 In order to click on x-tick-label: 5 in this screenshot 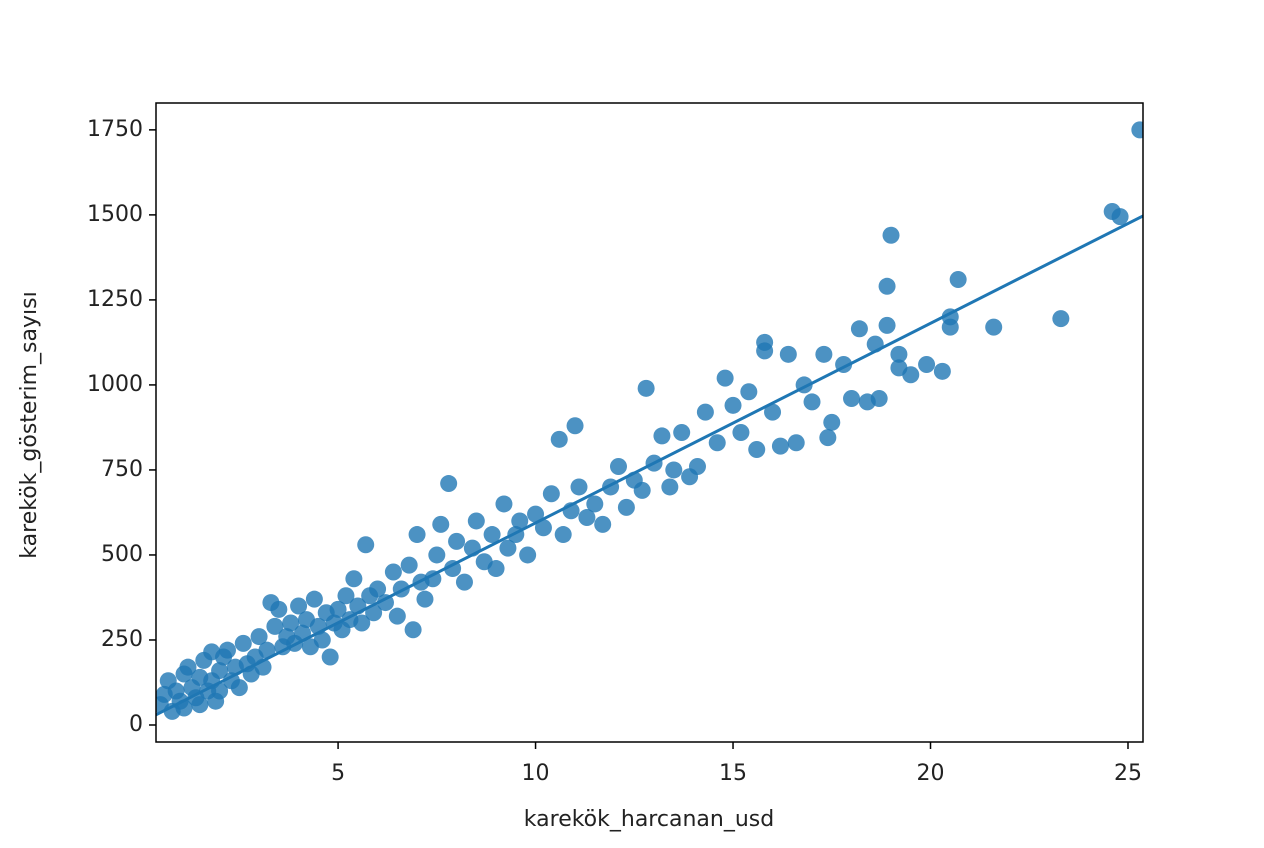, I will do `click(338, 773)`.